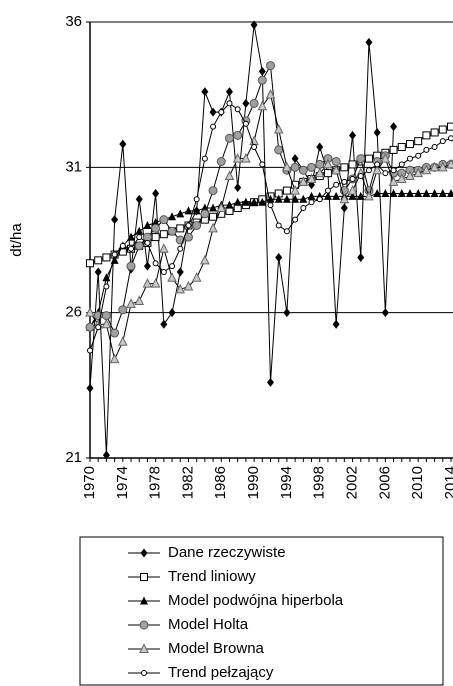 Image resolution: width=453 pixels, height=686 pixels. Describe the element at coordinates (417, 482) in the screenshot. I see `x-tick-label: 2010` at that location.